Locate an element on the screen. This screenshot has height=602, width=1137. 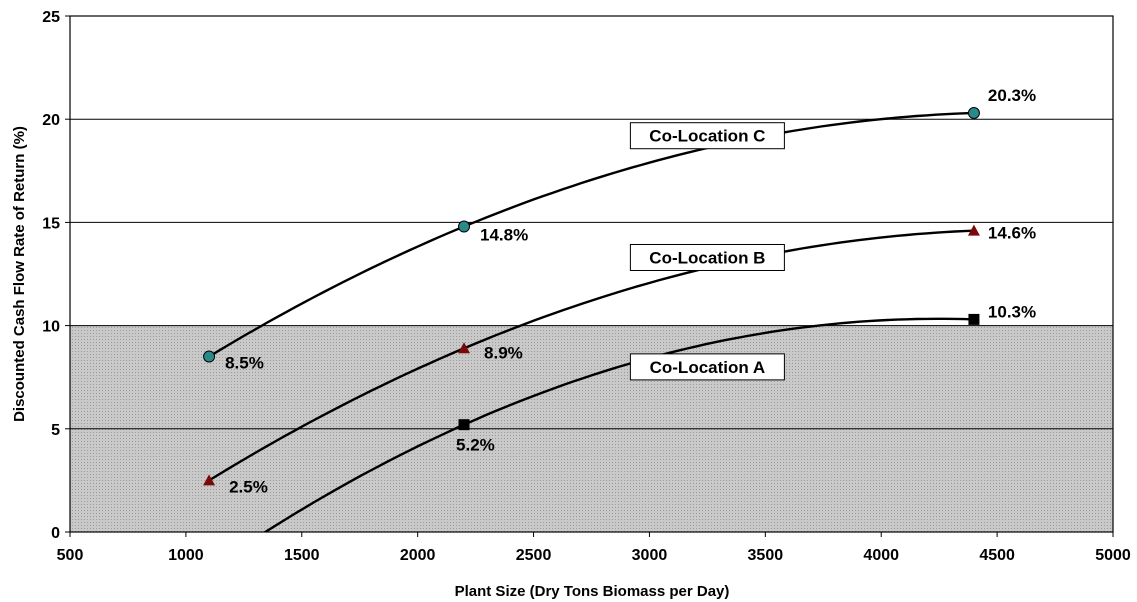
y-tick-label-15: 15 is located at coordinates (51, 223).